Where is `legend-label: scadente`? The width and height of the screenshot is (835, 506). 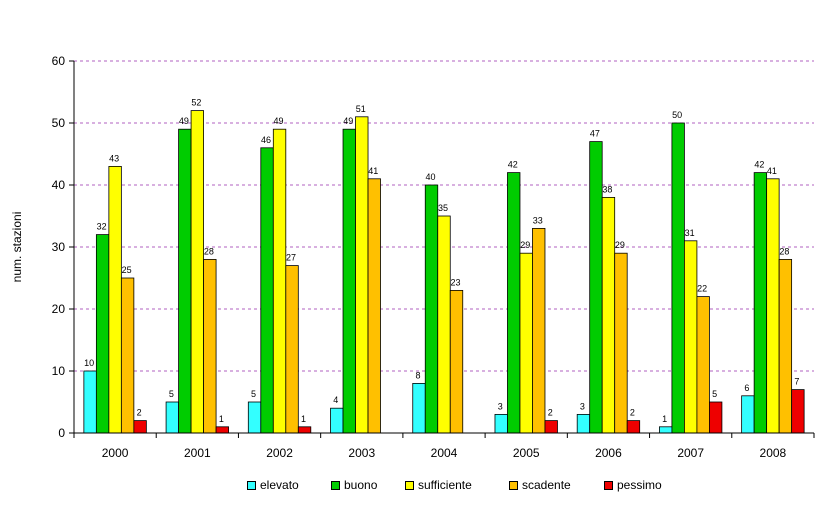 legend-label: scadente is located at coordinates (546, 485).